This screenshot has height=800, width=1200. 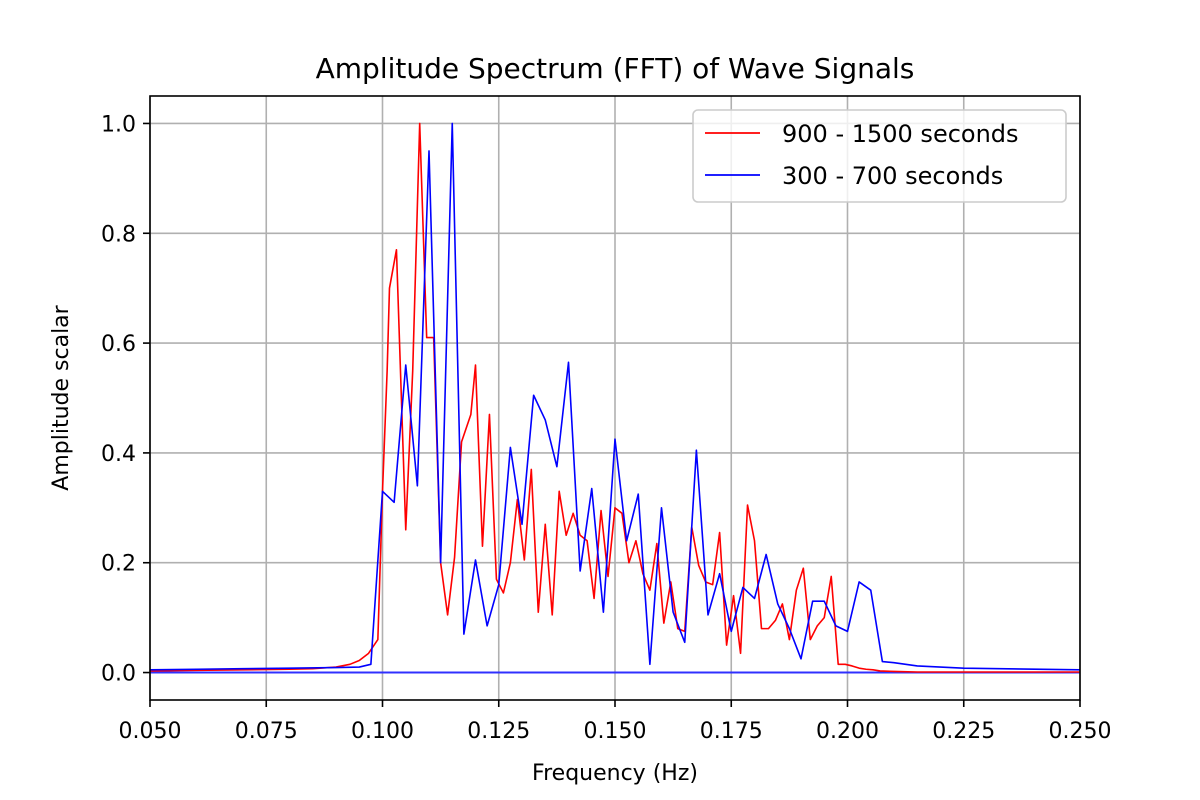 I want to click on x-tick-label: 0.250, so click(x=1080, y=731).